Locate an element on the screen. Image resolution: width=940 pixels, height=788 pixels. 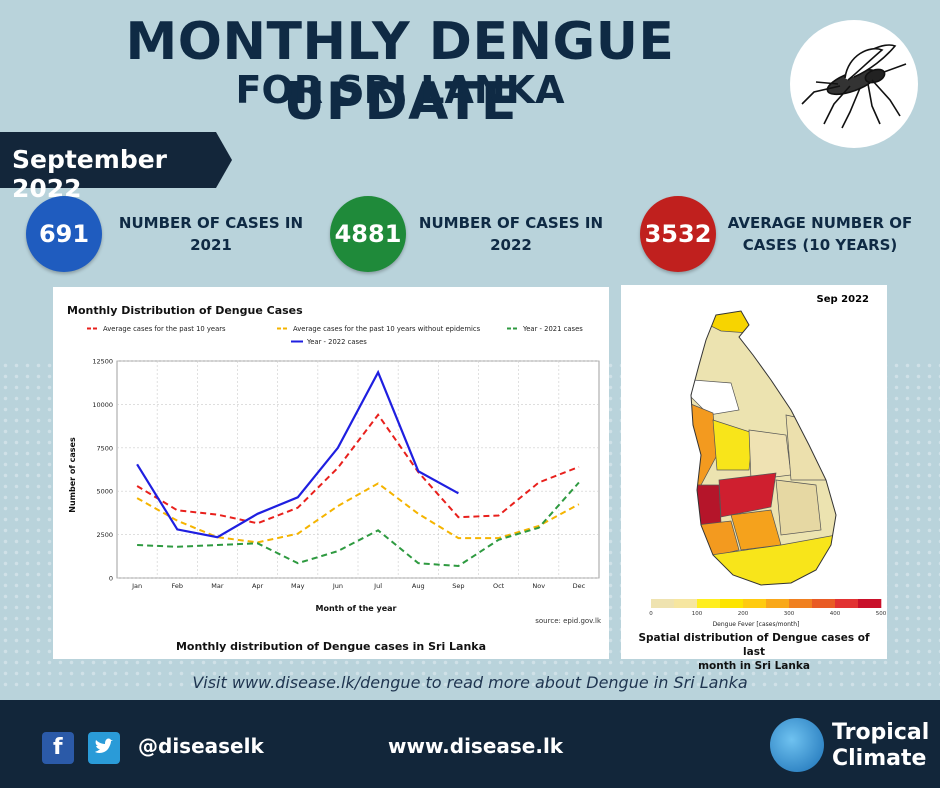
cases-2022-badge: 4881 is located at coordinates (368, 234).